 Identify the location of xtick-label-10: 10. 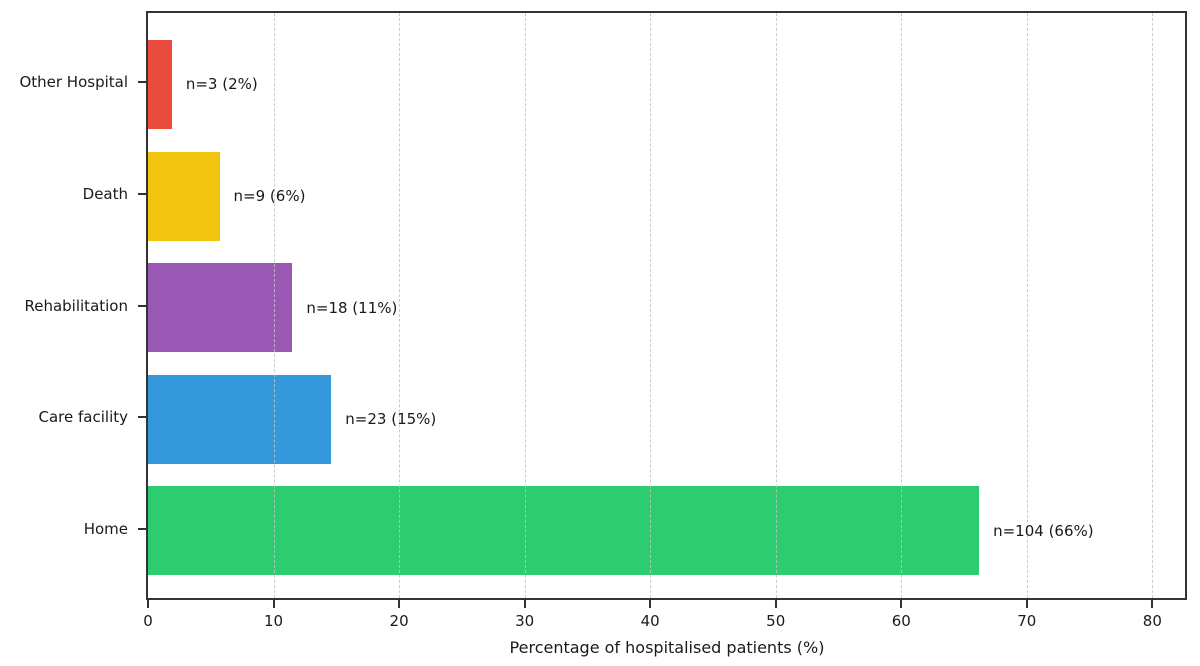
(273, 621).